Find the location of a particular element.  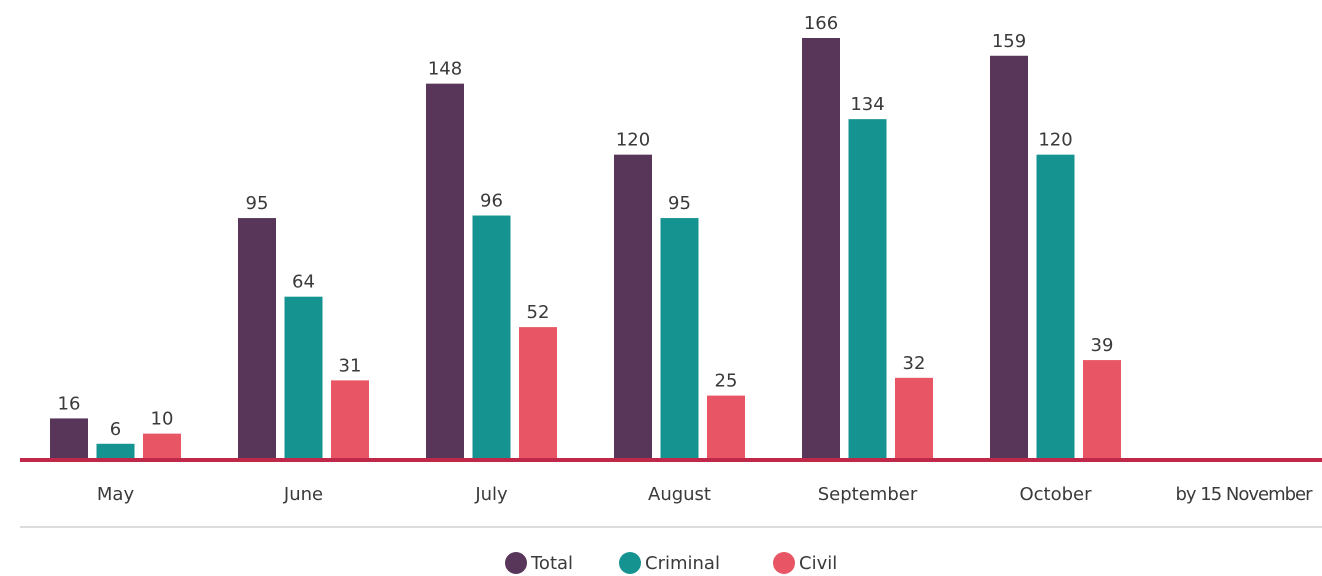

value-label: 134 is located at coordinates (867, 104).